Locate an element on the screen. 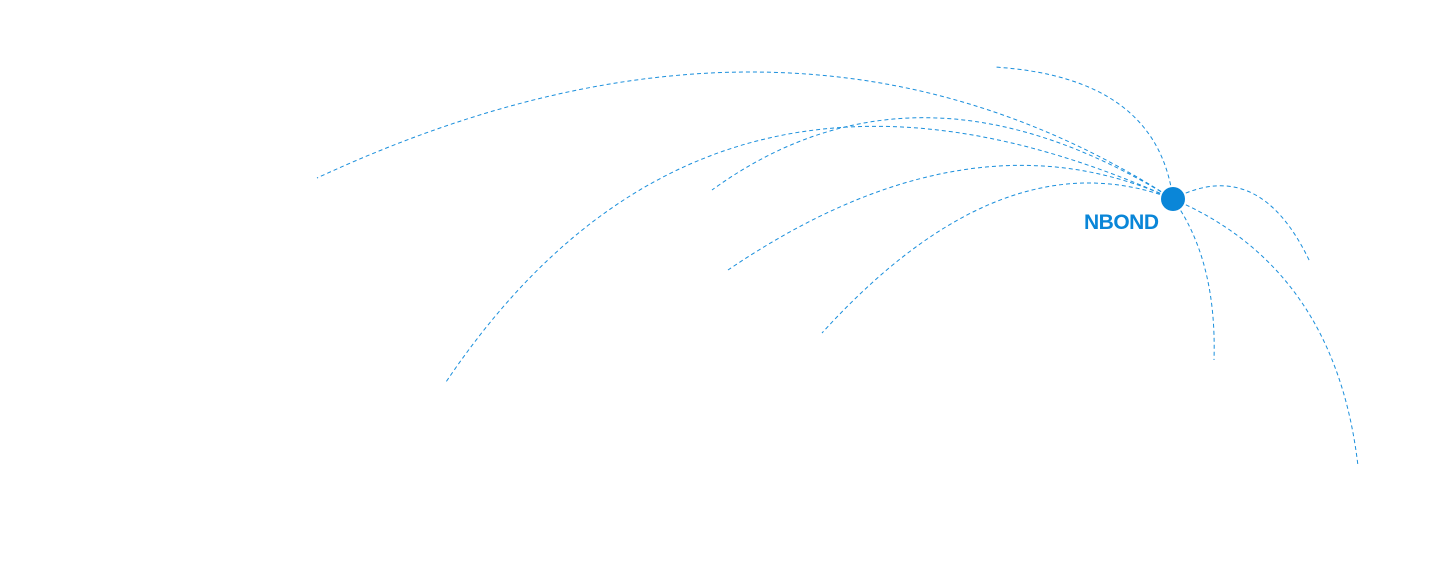 Image resolution: width=1450 pixels, height=576 pixels. hub-label: NBOND is located at coordinates (1121, 222).